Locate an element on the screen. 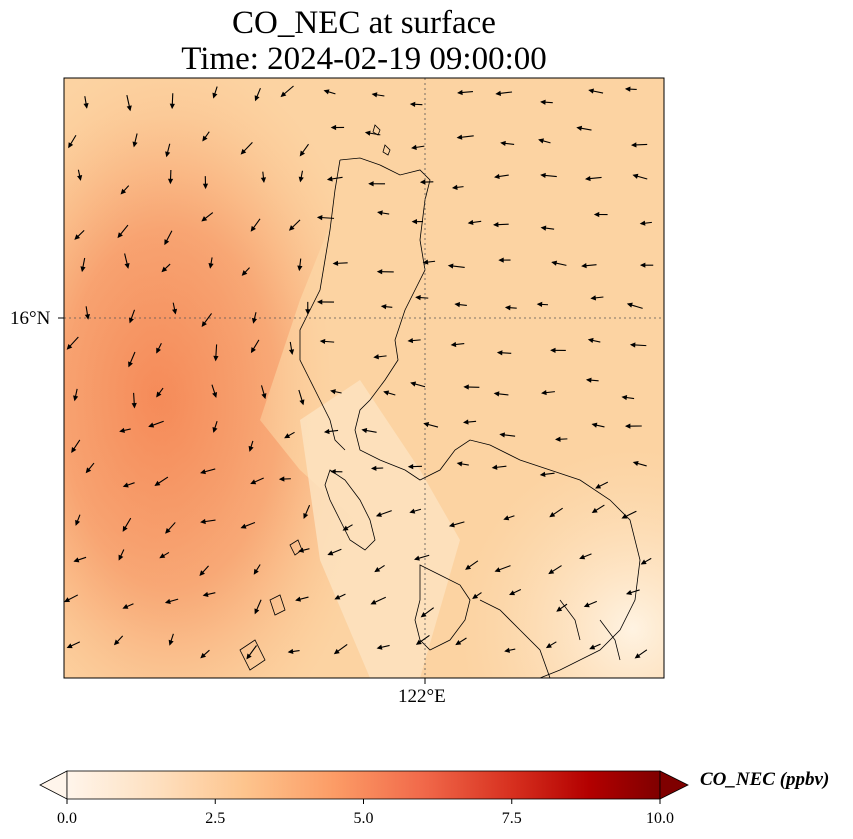 This screenshot has height=839, width=853. colorbar-tick-label: 5.0 is located at coordinates (363, 818).